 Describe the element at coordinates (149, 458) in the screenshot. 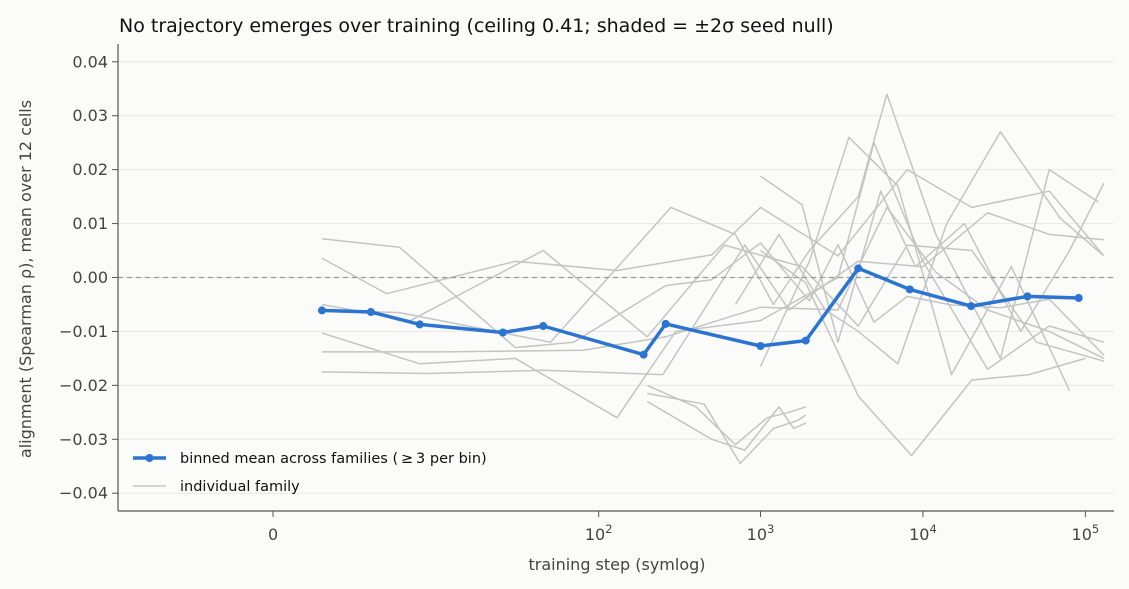

I see `legend-marker-mean` at that location.